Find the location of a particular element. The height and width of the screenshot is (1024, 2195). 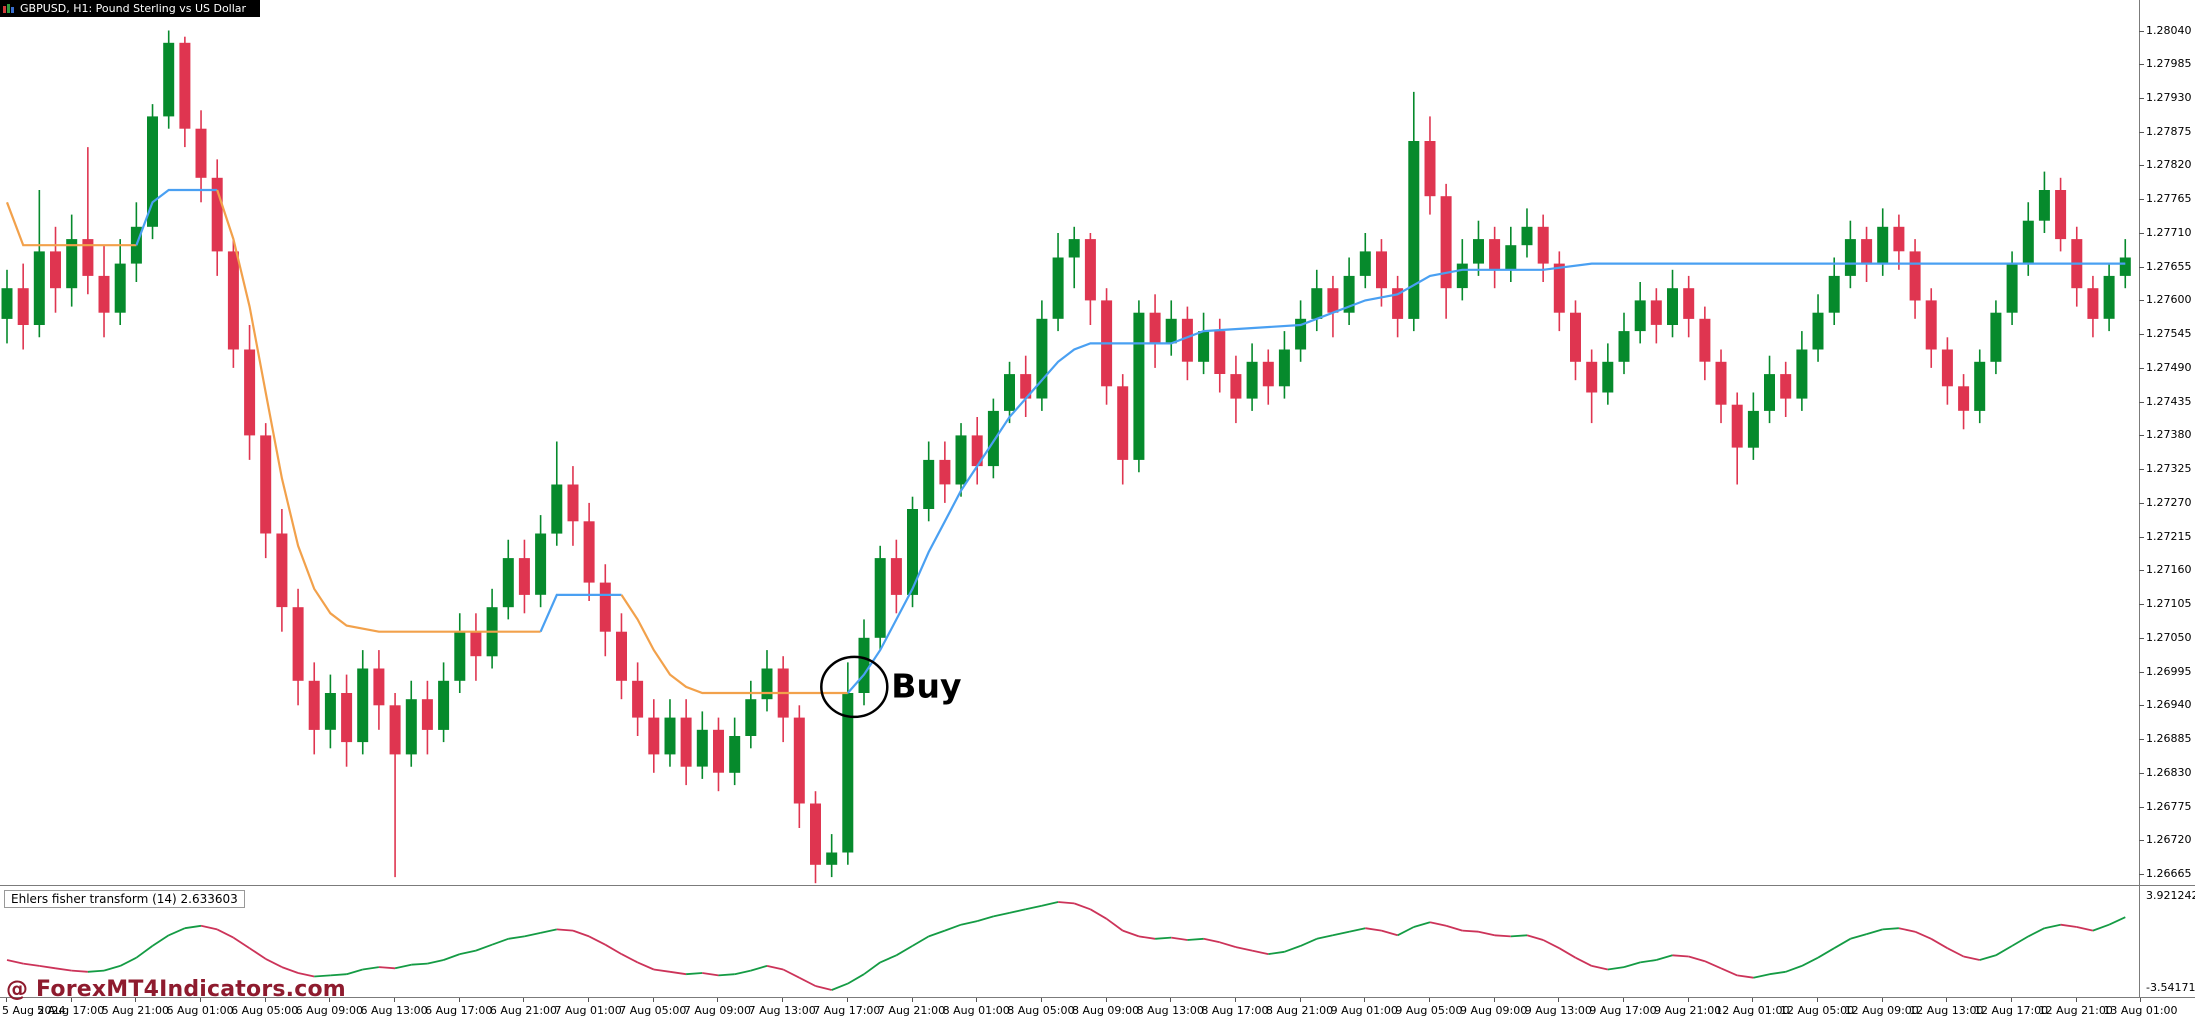

watermark: @ ForexMT4Indicators.com is located at coordinates (176, 989).